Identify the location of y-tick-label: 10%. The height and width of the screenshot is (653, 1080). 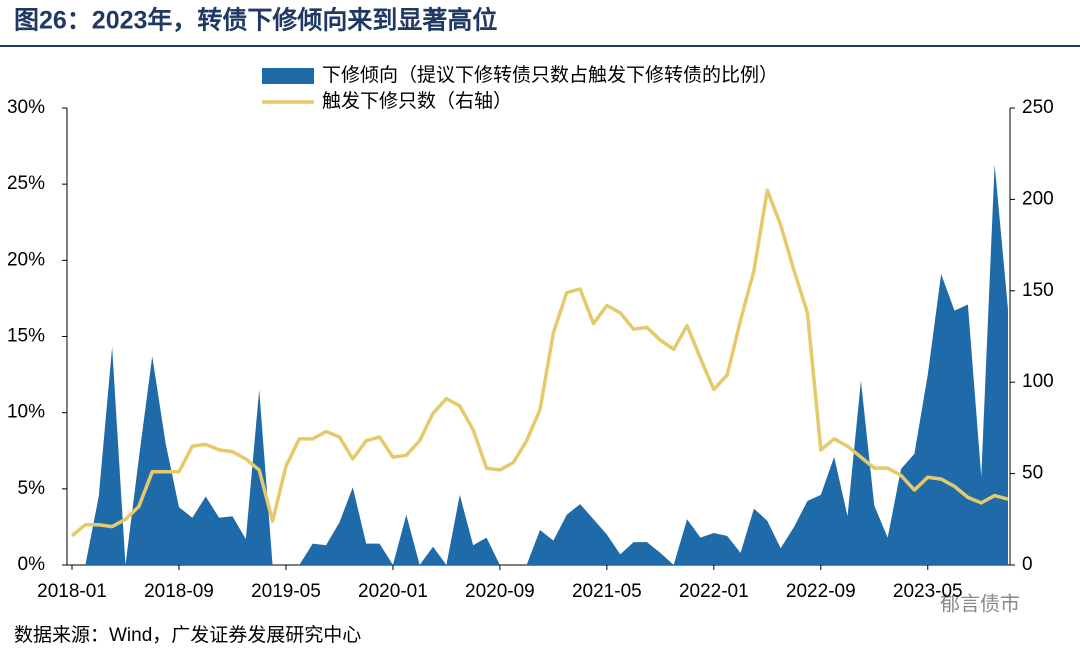
(26, 412).